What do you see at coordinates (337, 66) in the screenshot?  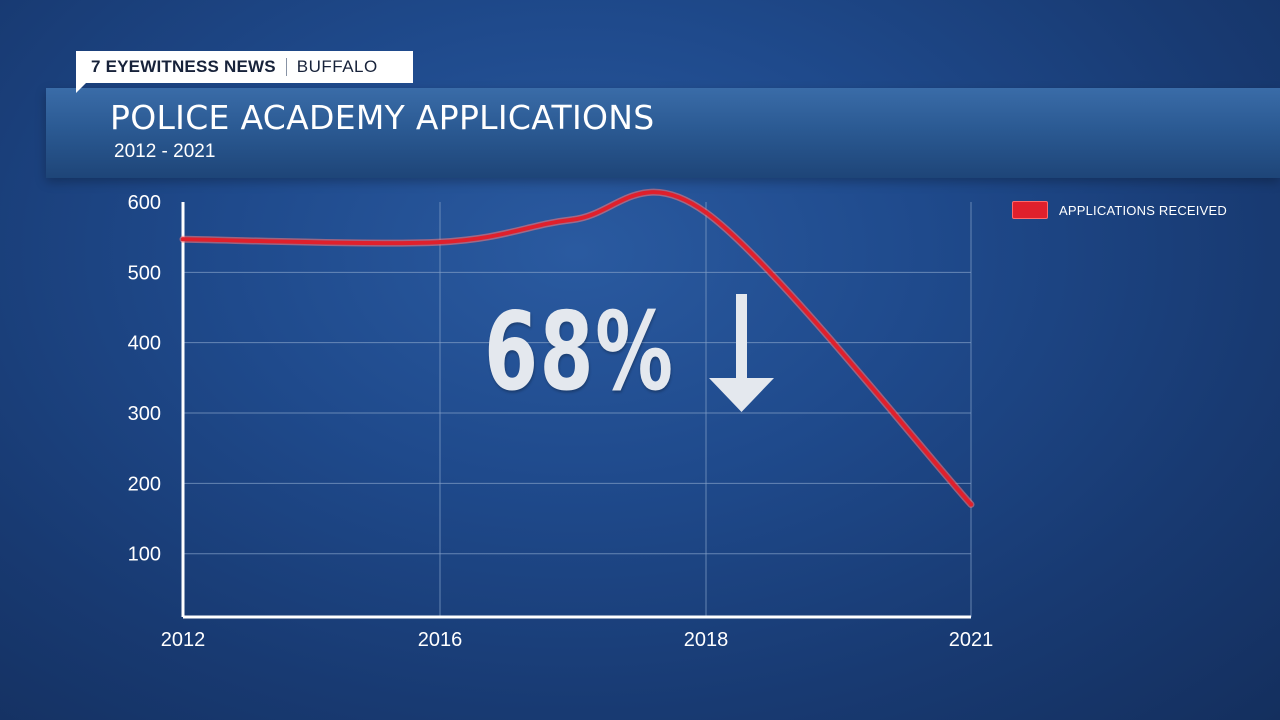 I see `station-city: BUFFALO` at bounding box center [337, 66].